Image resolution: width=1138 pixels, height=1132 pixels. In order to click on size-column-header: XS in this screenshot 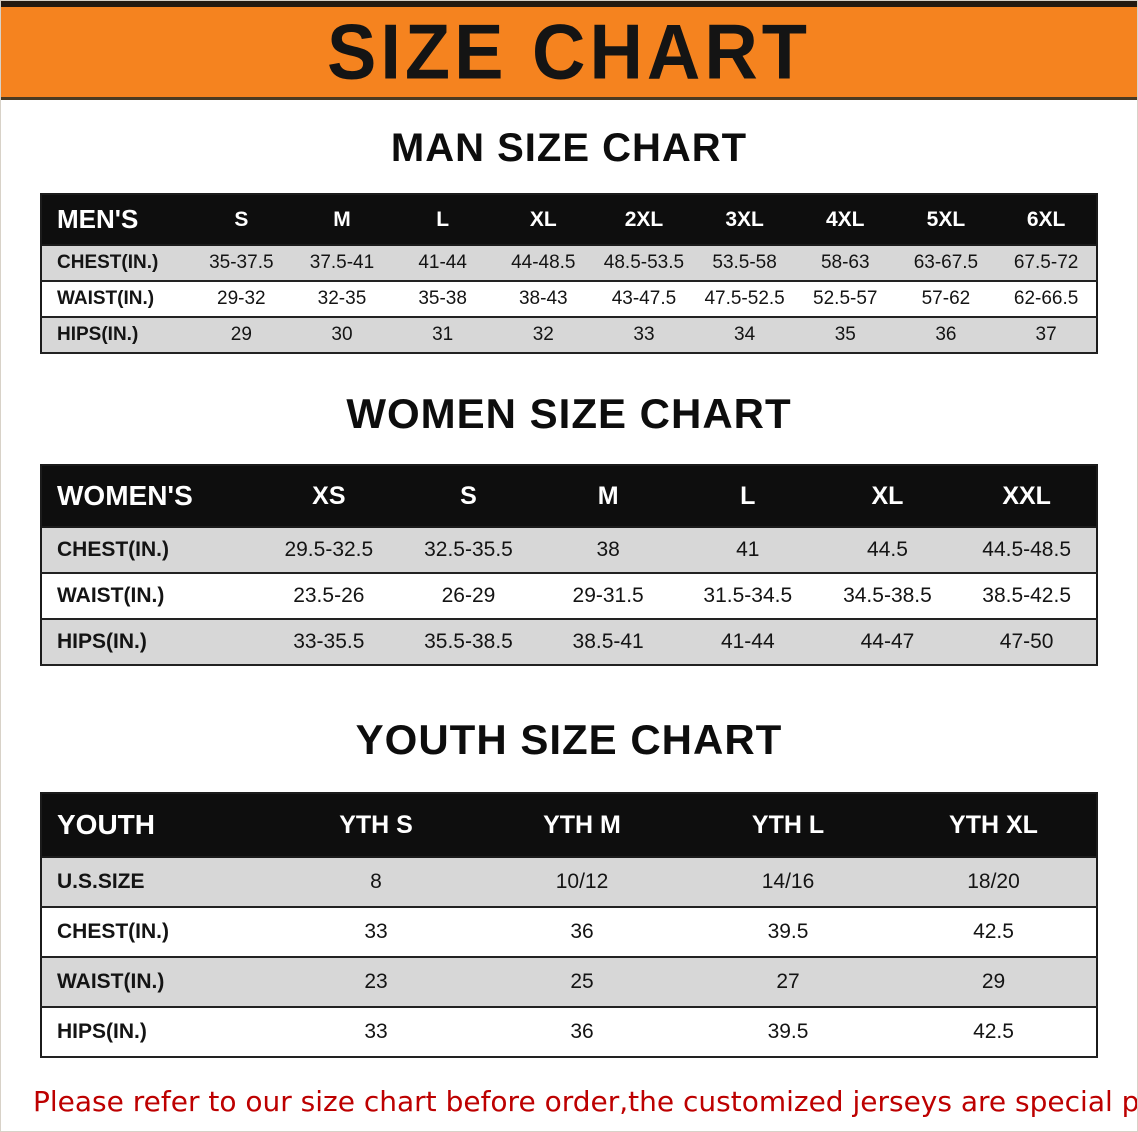, I will do `click(329, 496)`.